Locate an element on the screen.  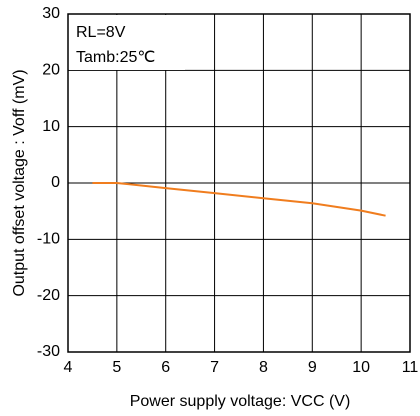
x-tick-label: 4 is located at coordinates (68, 367).